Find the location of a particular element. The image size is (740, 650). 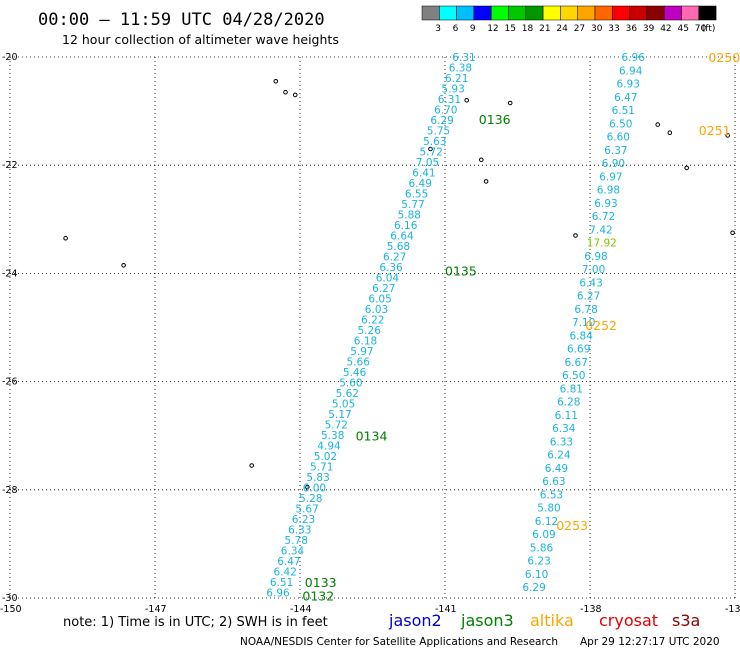

wave-height-value: 5.26 is located at coordinates (370, 331).